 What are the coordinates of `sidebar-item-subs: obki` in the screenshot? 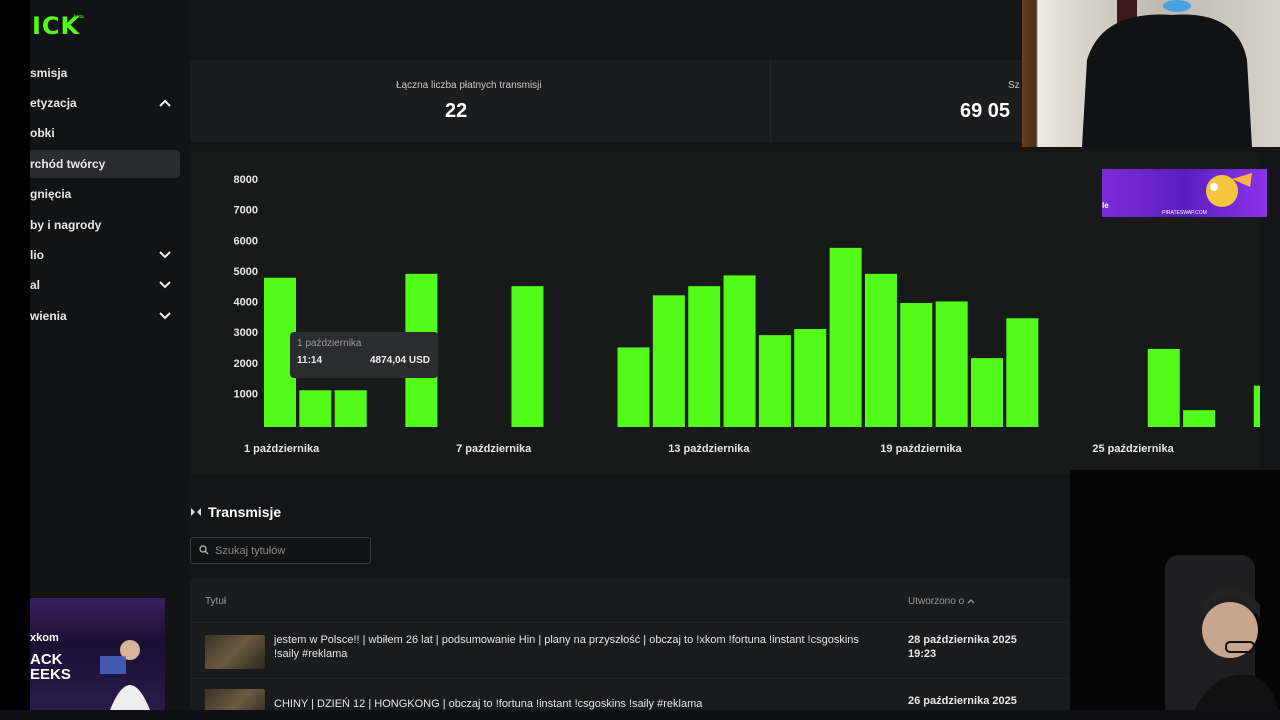 It's located at (105, 133).